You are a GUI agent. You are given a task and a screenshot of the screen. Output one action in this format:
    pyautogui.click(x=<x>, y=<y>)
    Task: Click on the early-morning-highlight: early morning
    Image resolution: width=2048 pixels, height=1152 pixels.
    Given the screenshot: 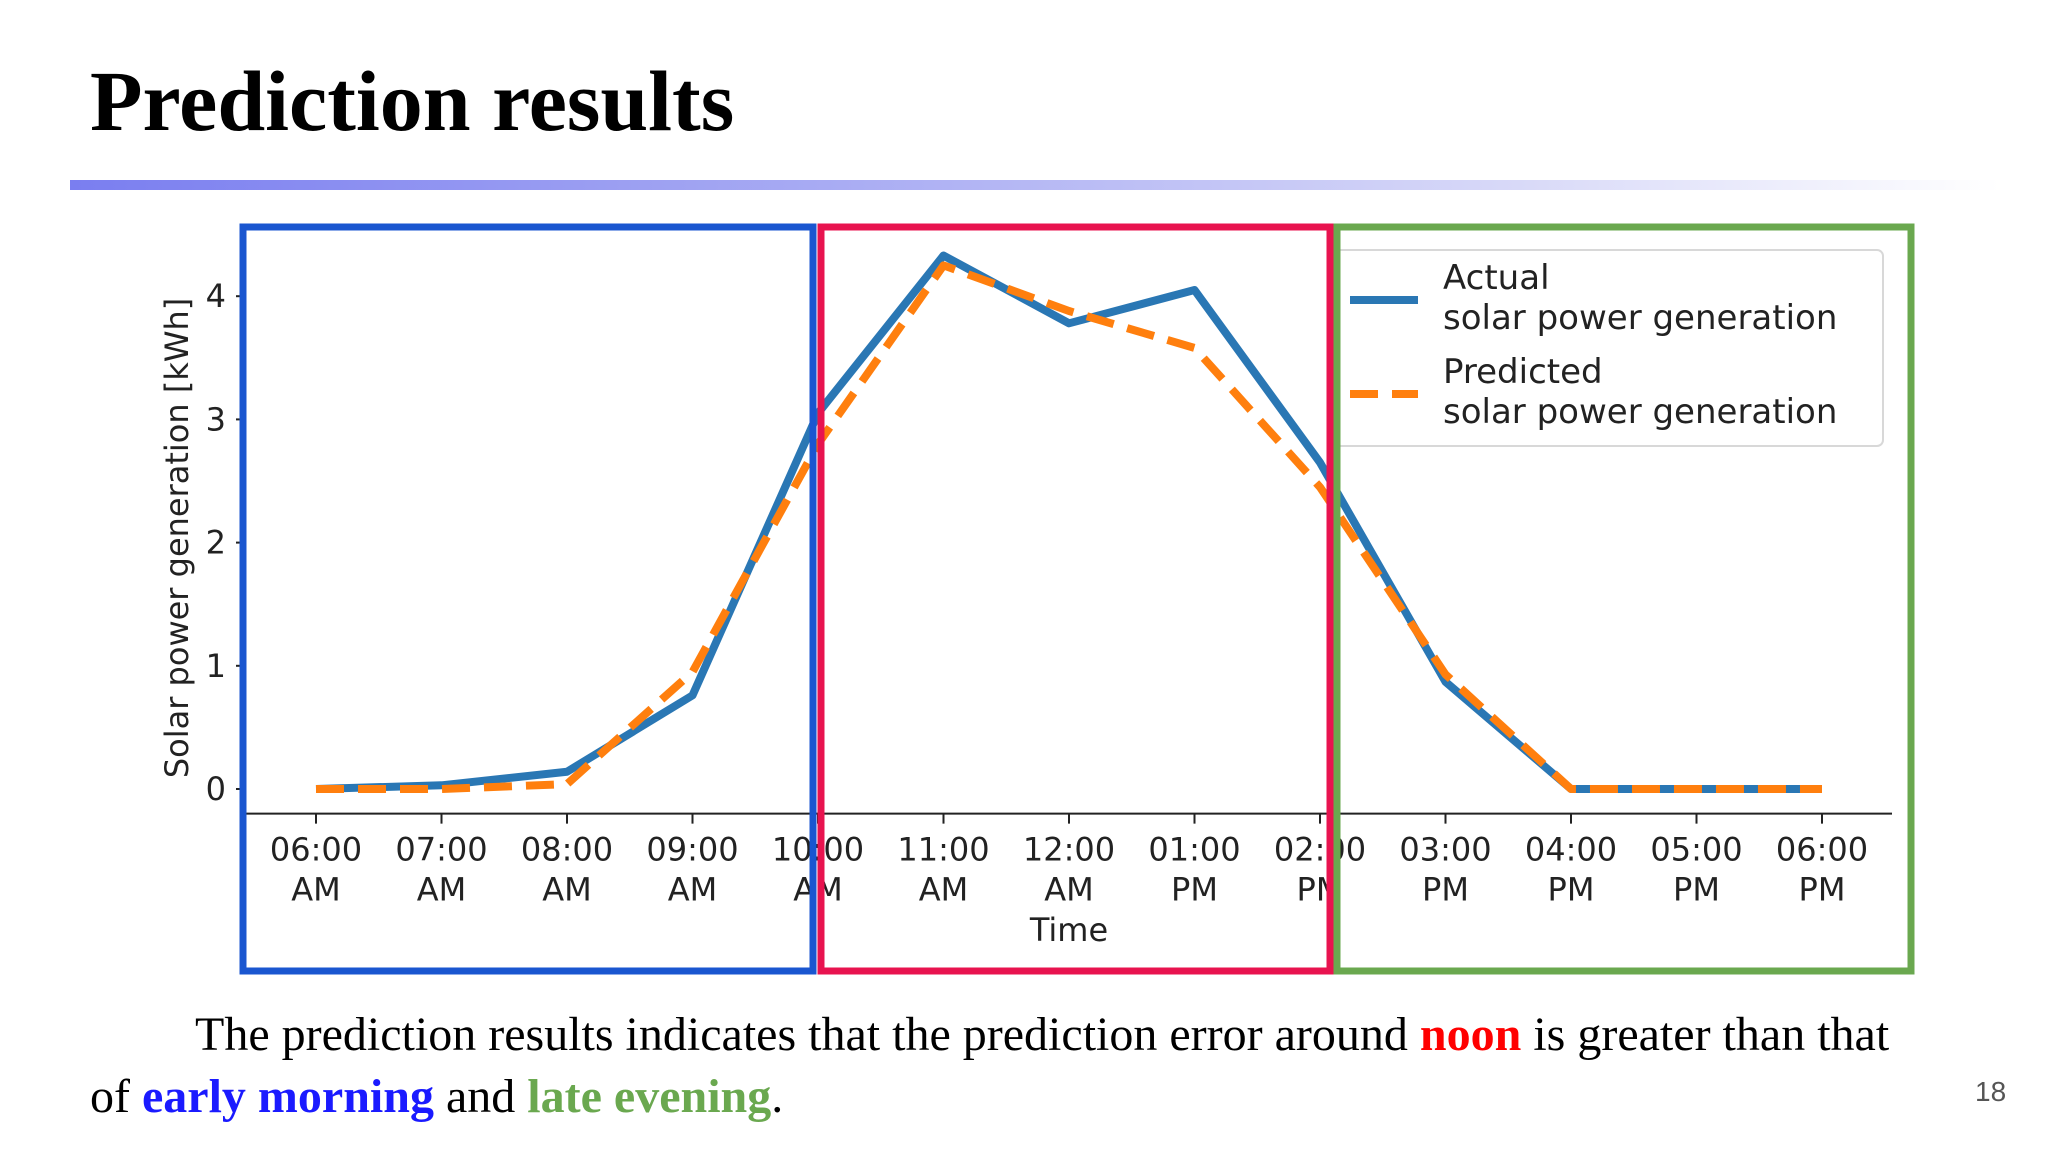 What is the action you would take?
    pyautogui.click(x=287, y=1096)
    